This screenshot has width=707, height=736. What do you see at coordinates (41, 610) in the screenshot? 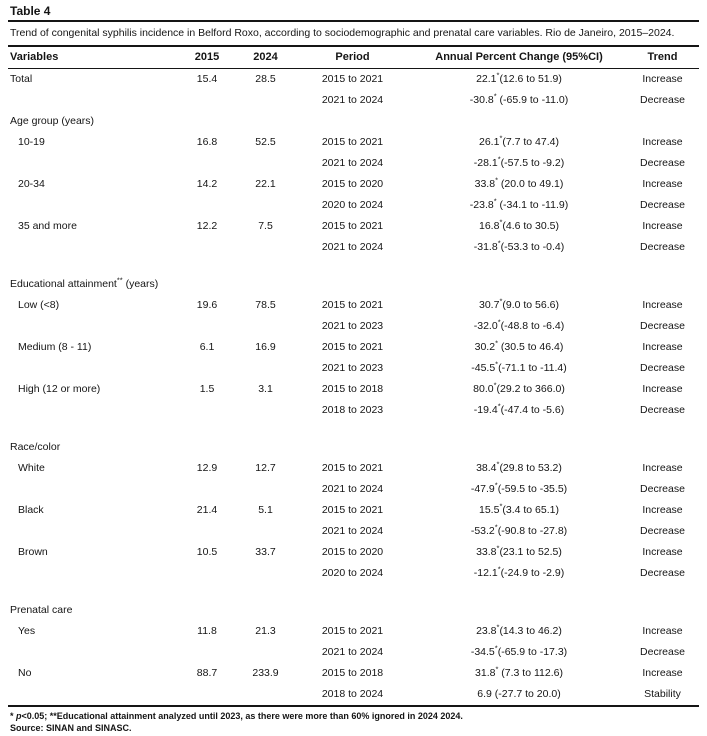
I see `section-label: Prenatal care` at bounding box center [41, 610].